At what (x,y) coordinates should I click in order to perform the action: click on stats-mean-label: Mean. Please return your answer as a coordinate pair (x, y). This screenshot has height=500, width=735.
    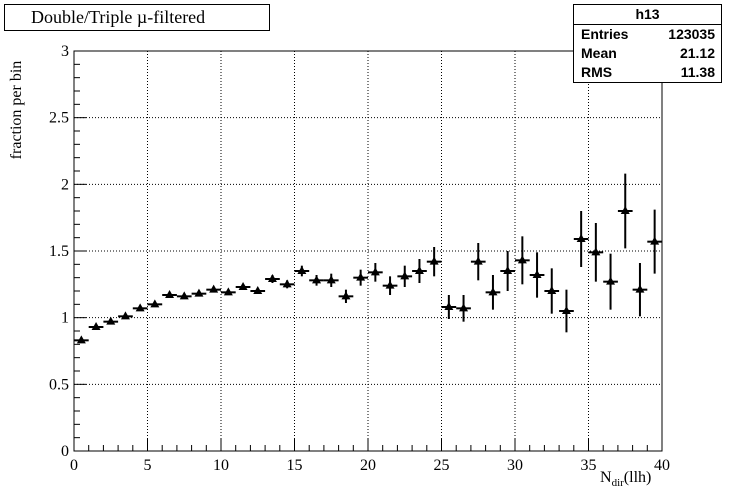
    Looking at the image, I should click on (599, 53).